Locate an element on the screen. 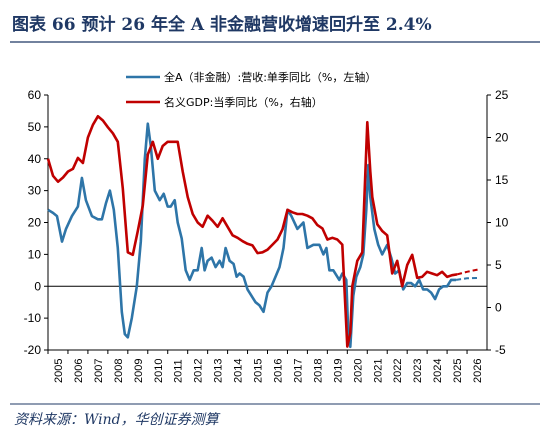  right-tick-label: 15 is located at coordinates (502, 180).